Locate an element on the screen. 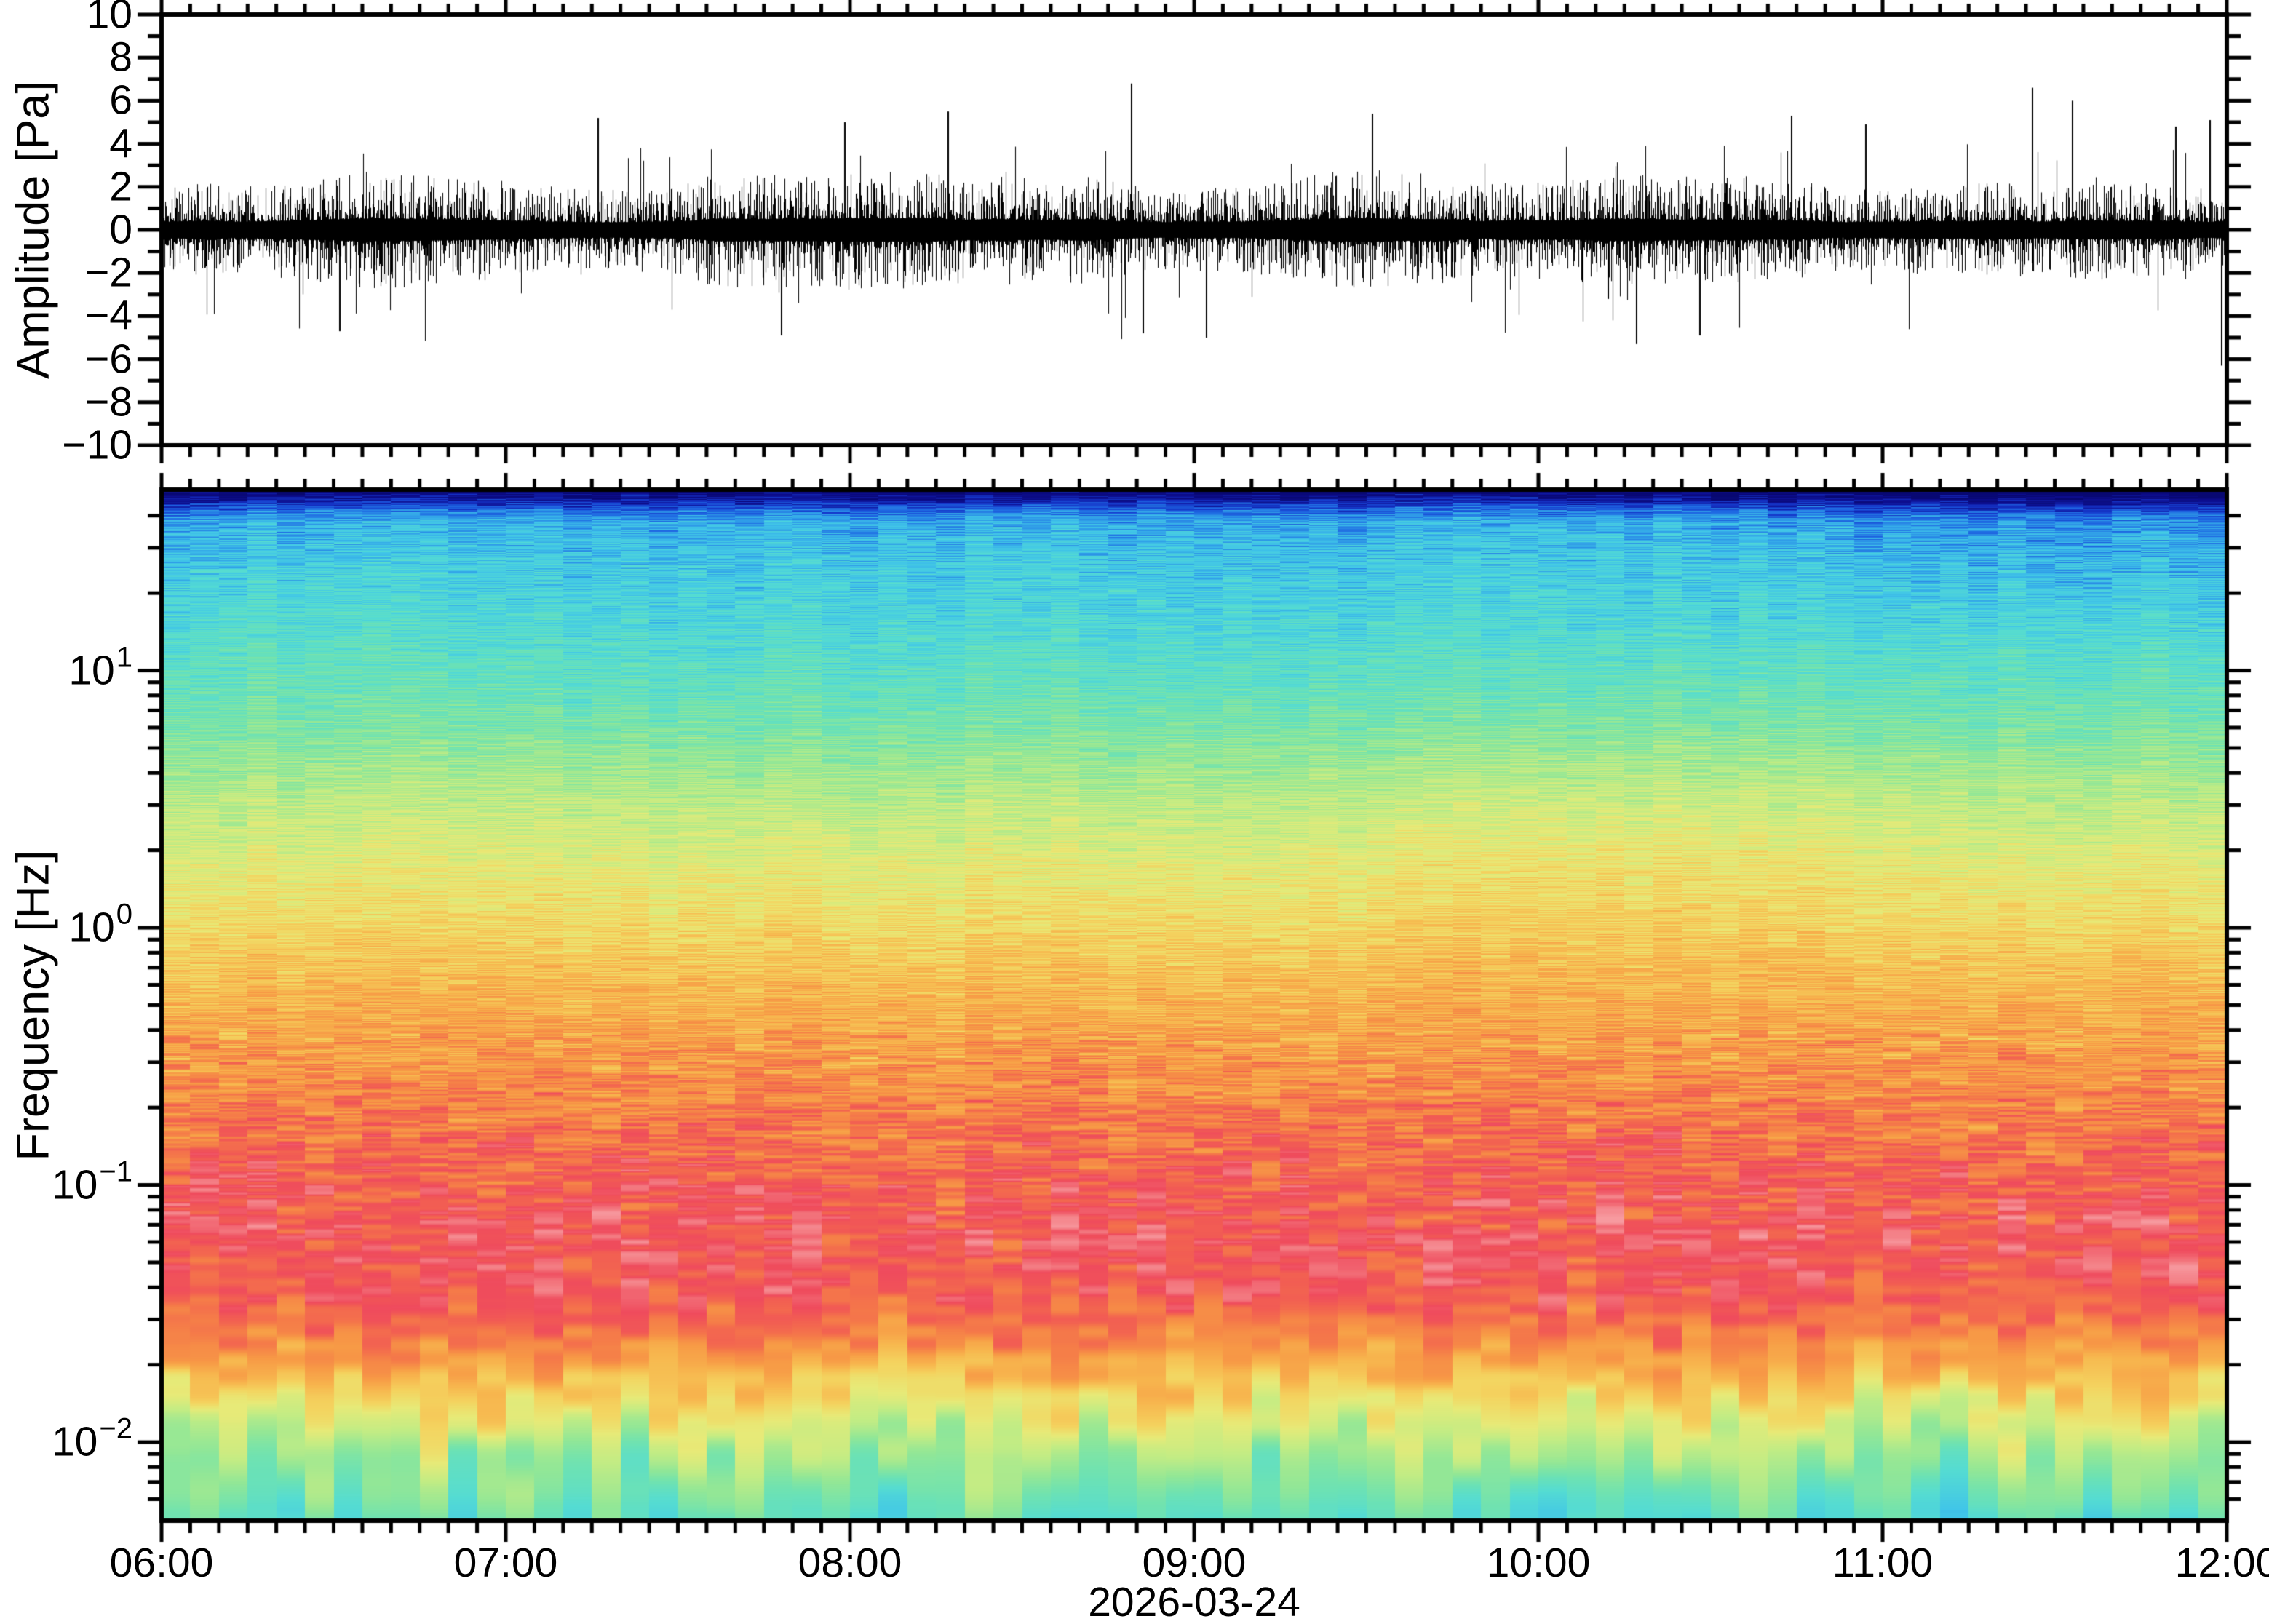  time-tick-label: 07:00 is located at coordinates (506, 1563).